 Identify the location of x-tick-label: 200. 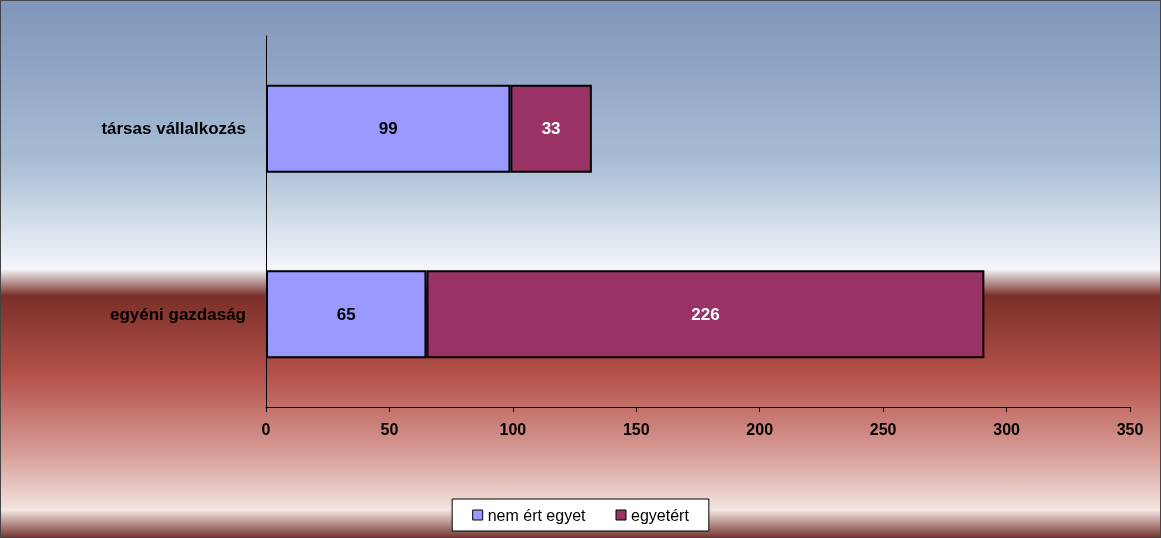
(760, 429).